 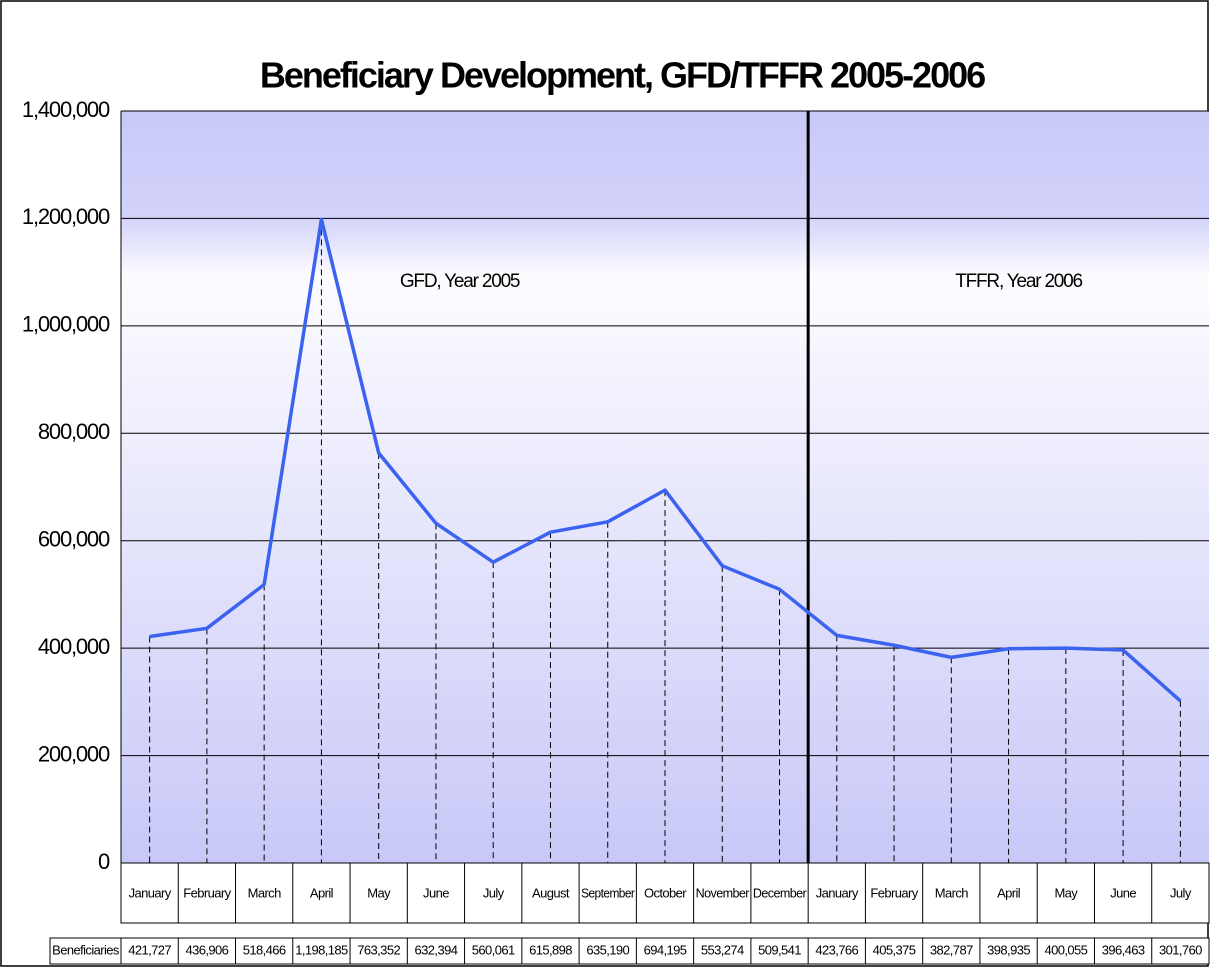 What do you see at coordinates (780, 892) in the screenshot?
I see `x-tick-label: December` at bounding box center [780, 892].